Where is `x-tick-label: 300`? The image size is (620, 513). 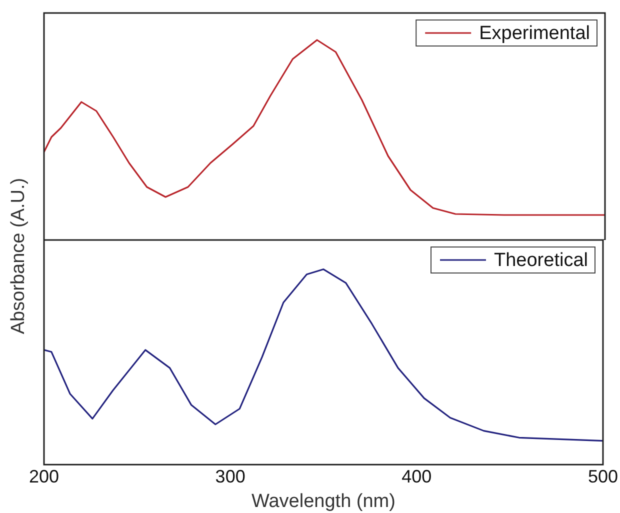 x-tick-label: 300 is located at coordinates (230, 476).